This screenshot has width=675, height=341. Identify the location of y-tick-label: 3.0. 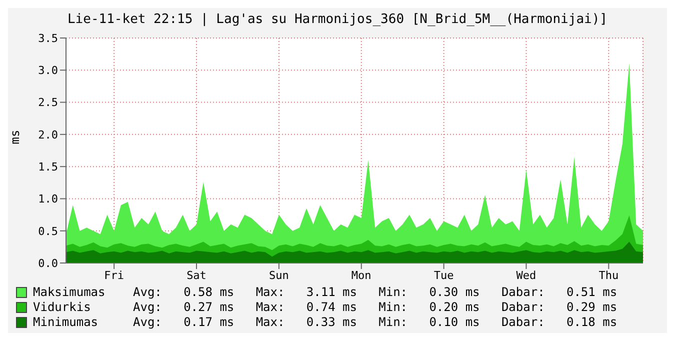
(48, 71).